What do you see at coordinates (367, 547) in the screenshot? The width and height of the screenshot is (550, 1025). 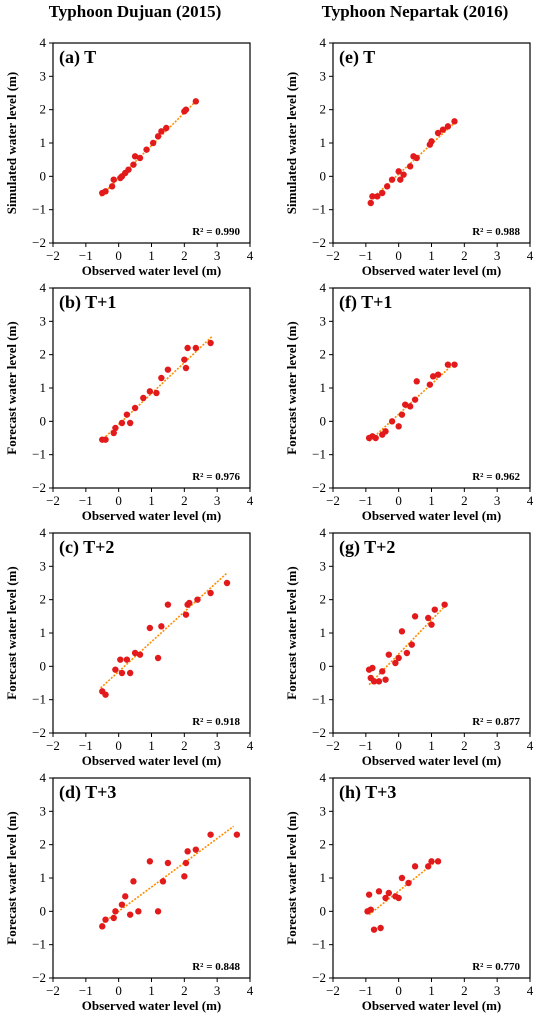 I see `panel-label: (g) T+2` at bounding box center [367, 547].